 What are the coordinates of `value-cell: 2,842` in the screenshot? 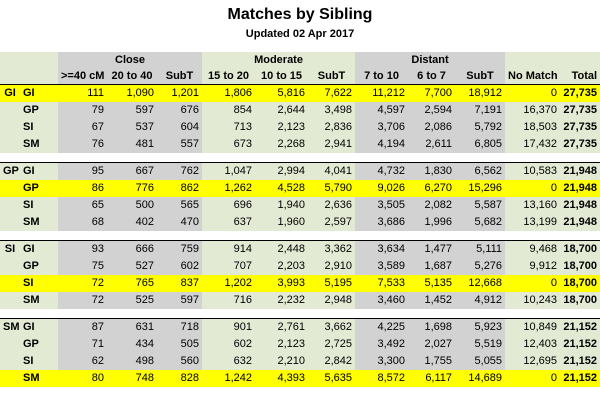 It's located at (332, 361).